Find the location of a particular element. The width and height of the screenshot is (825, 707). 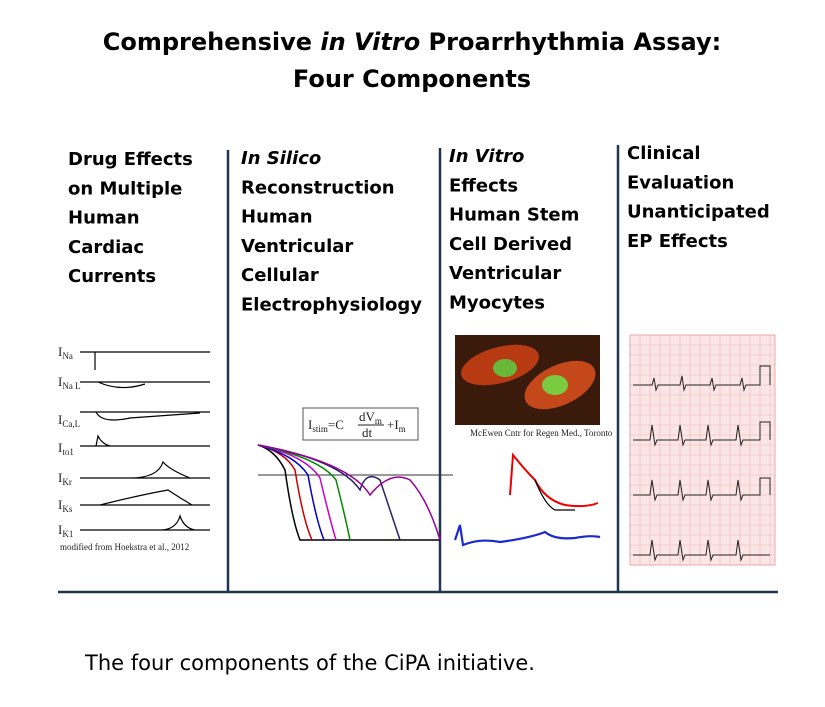

heading-line: Electrophysiology is located at coordinates (331, 305).